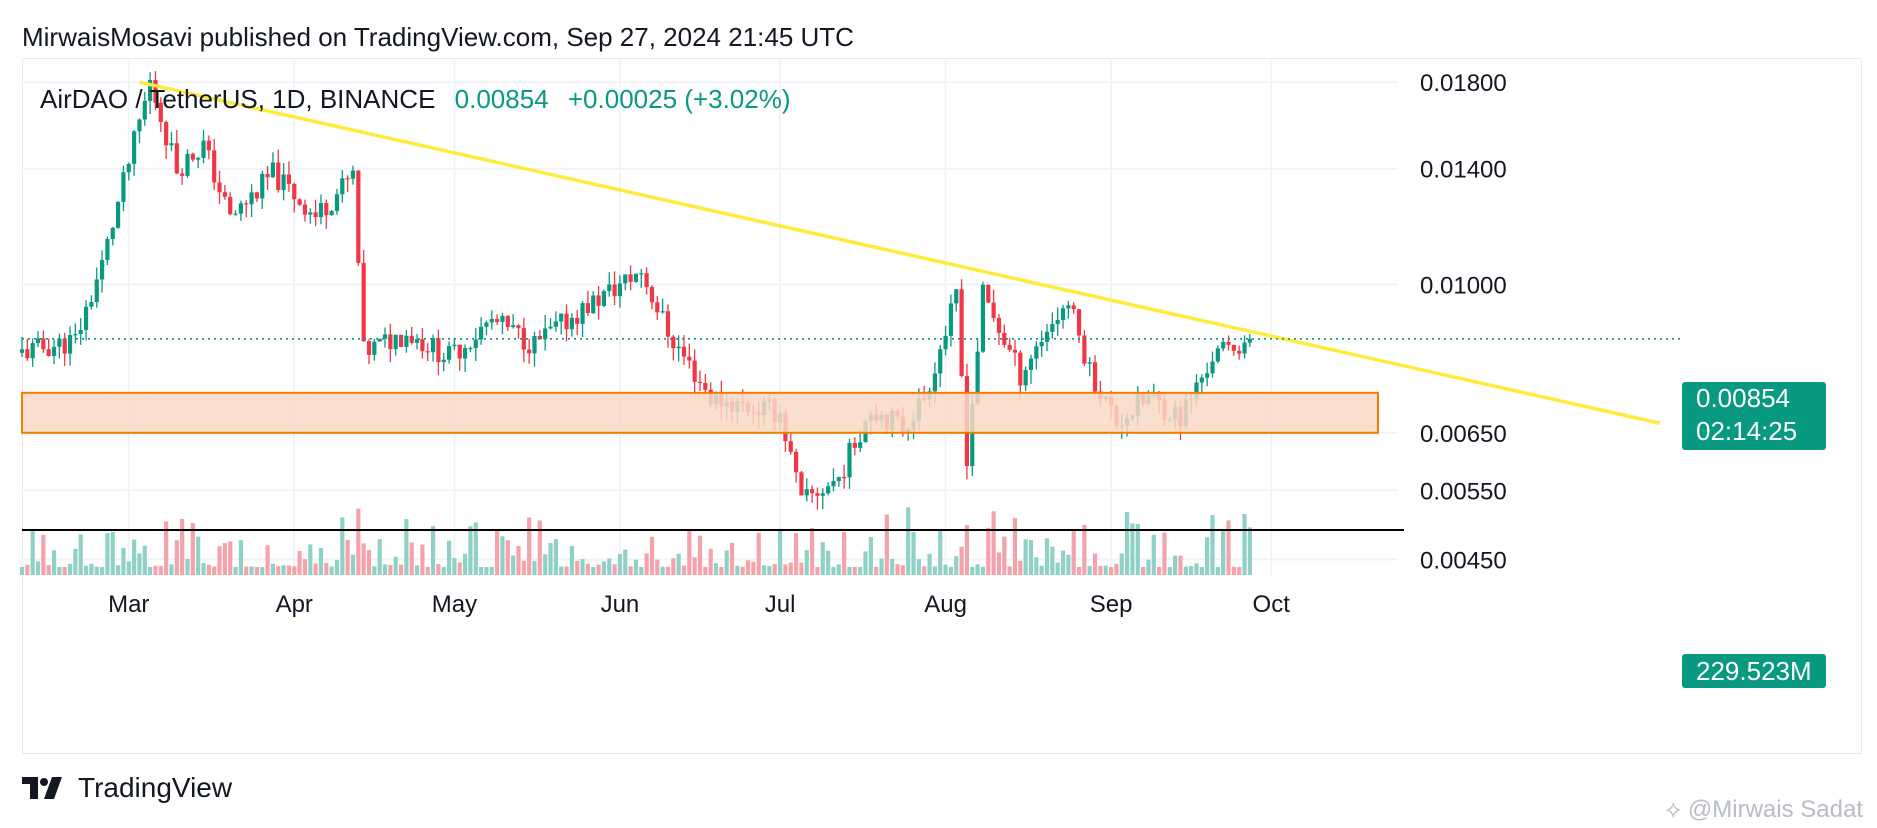 The image size is (1877, 828). I want to click on y-tick-label: 0.01400, so click(1463, 170).